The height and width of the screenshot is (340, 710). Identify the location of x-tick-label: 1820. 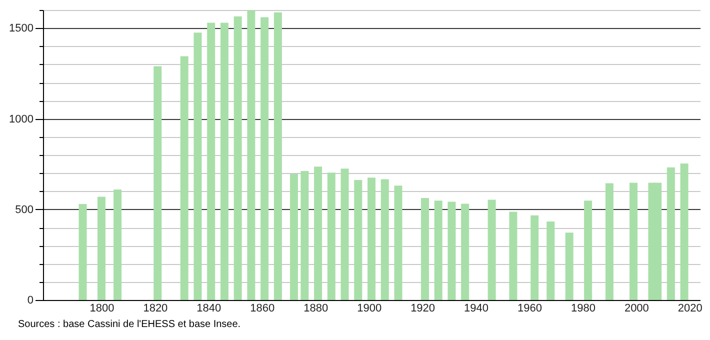
(155, 308).